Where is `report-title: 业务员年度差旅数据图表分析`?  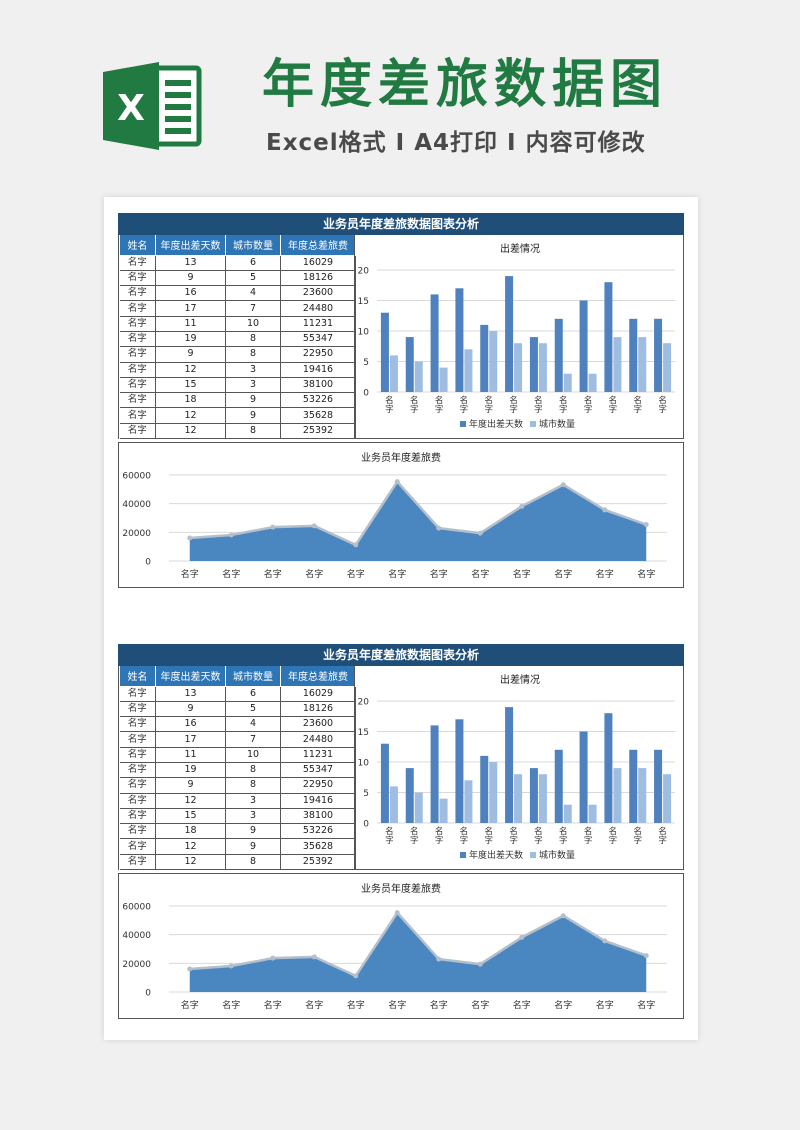
report-title: 业务员年度差旅数据图表分析 is located at coordinates (401, 655).